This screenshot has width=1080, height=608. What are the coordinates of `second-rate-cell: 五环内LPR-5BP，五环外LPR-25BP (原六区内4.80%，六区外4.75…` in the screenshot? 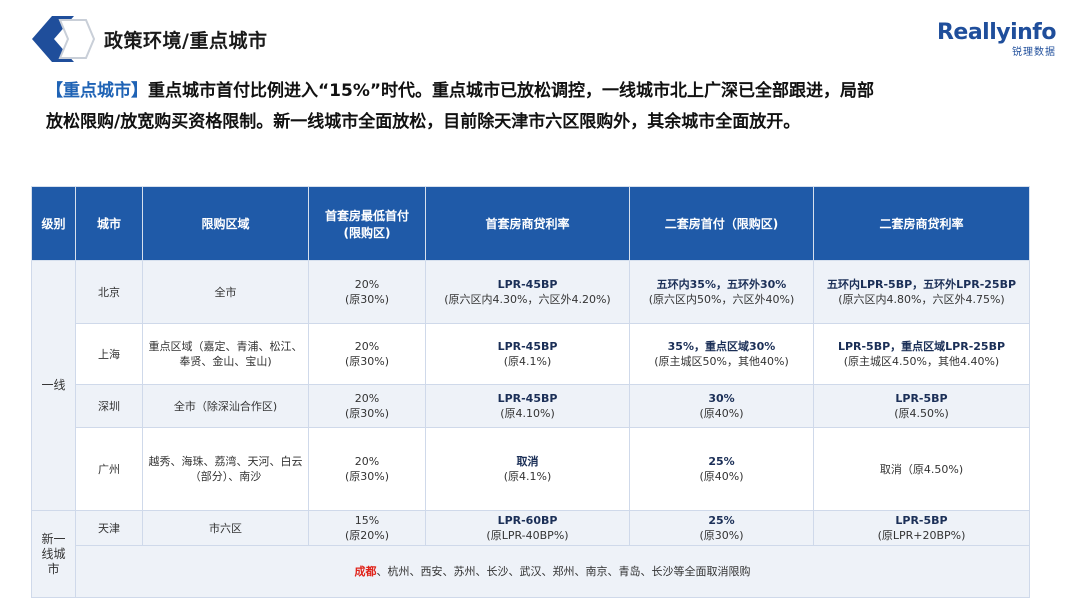 It's located at (921, 292).